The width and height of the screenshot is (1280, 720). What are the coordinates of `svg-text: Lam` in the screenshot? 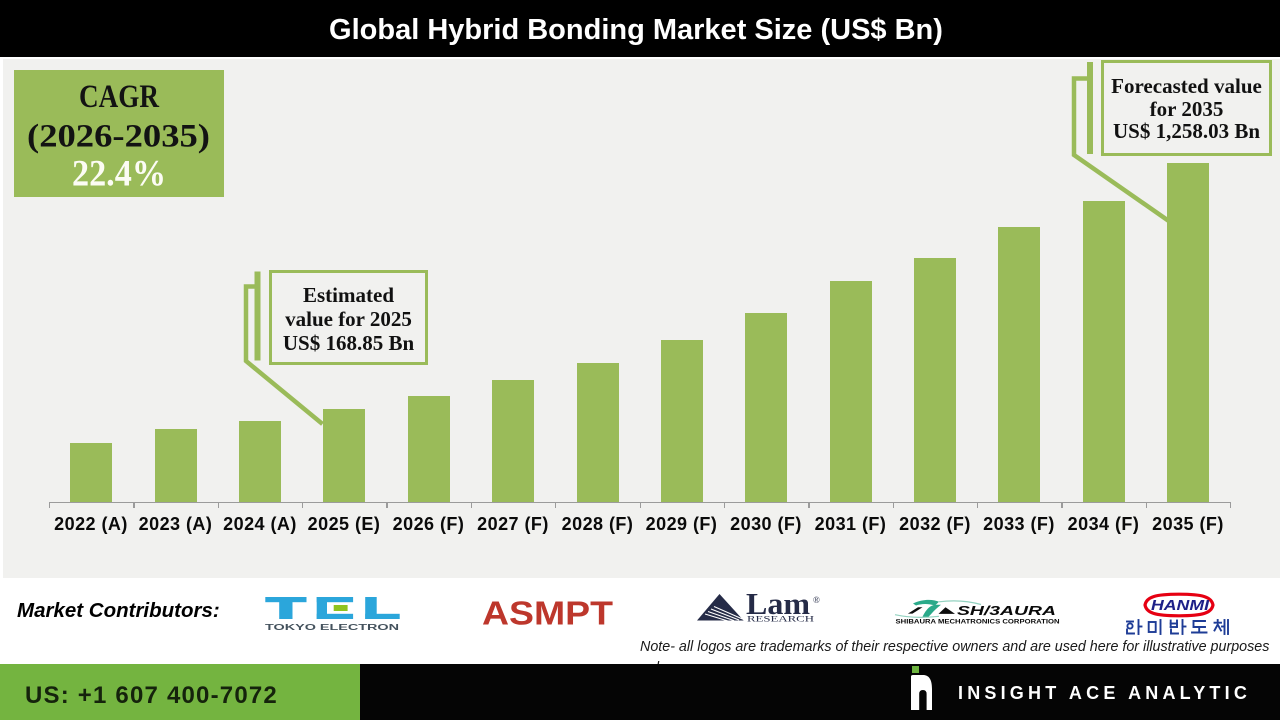 It's located at (778, 605).